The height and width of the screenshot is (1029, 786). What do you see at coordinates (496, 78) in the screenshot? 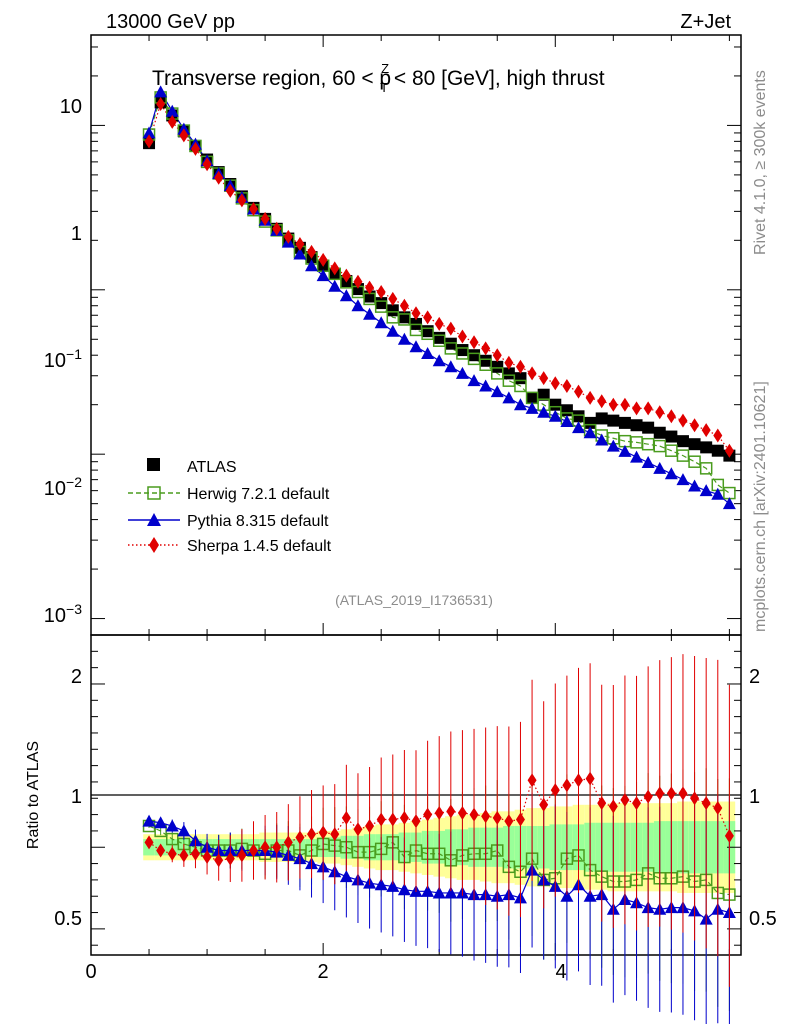
I see `title-suffix: < 80 [GeV], high thrust` at bounding box center [496, 78].